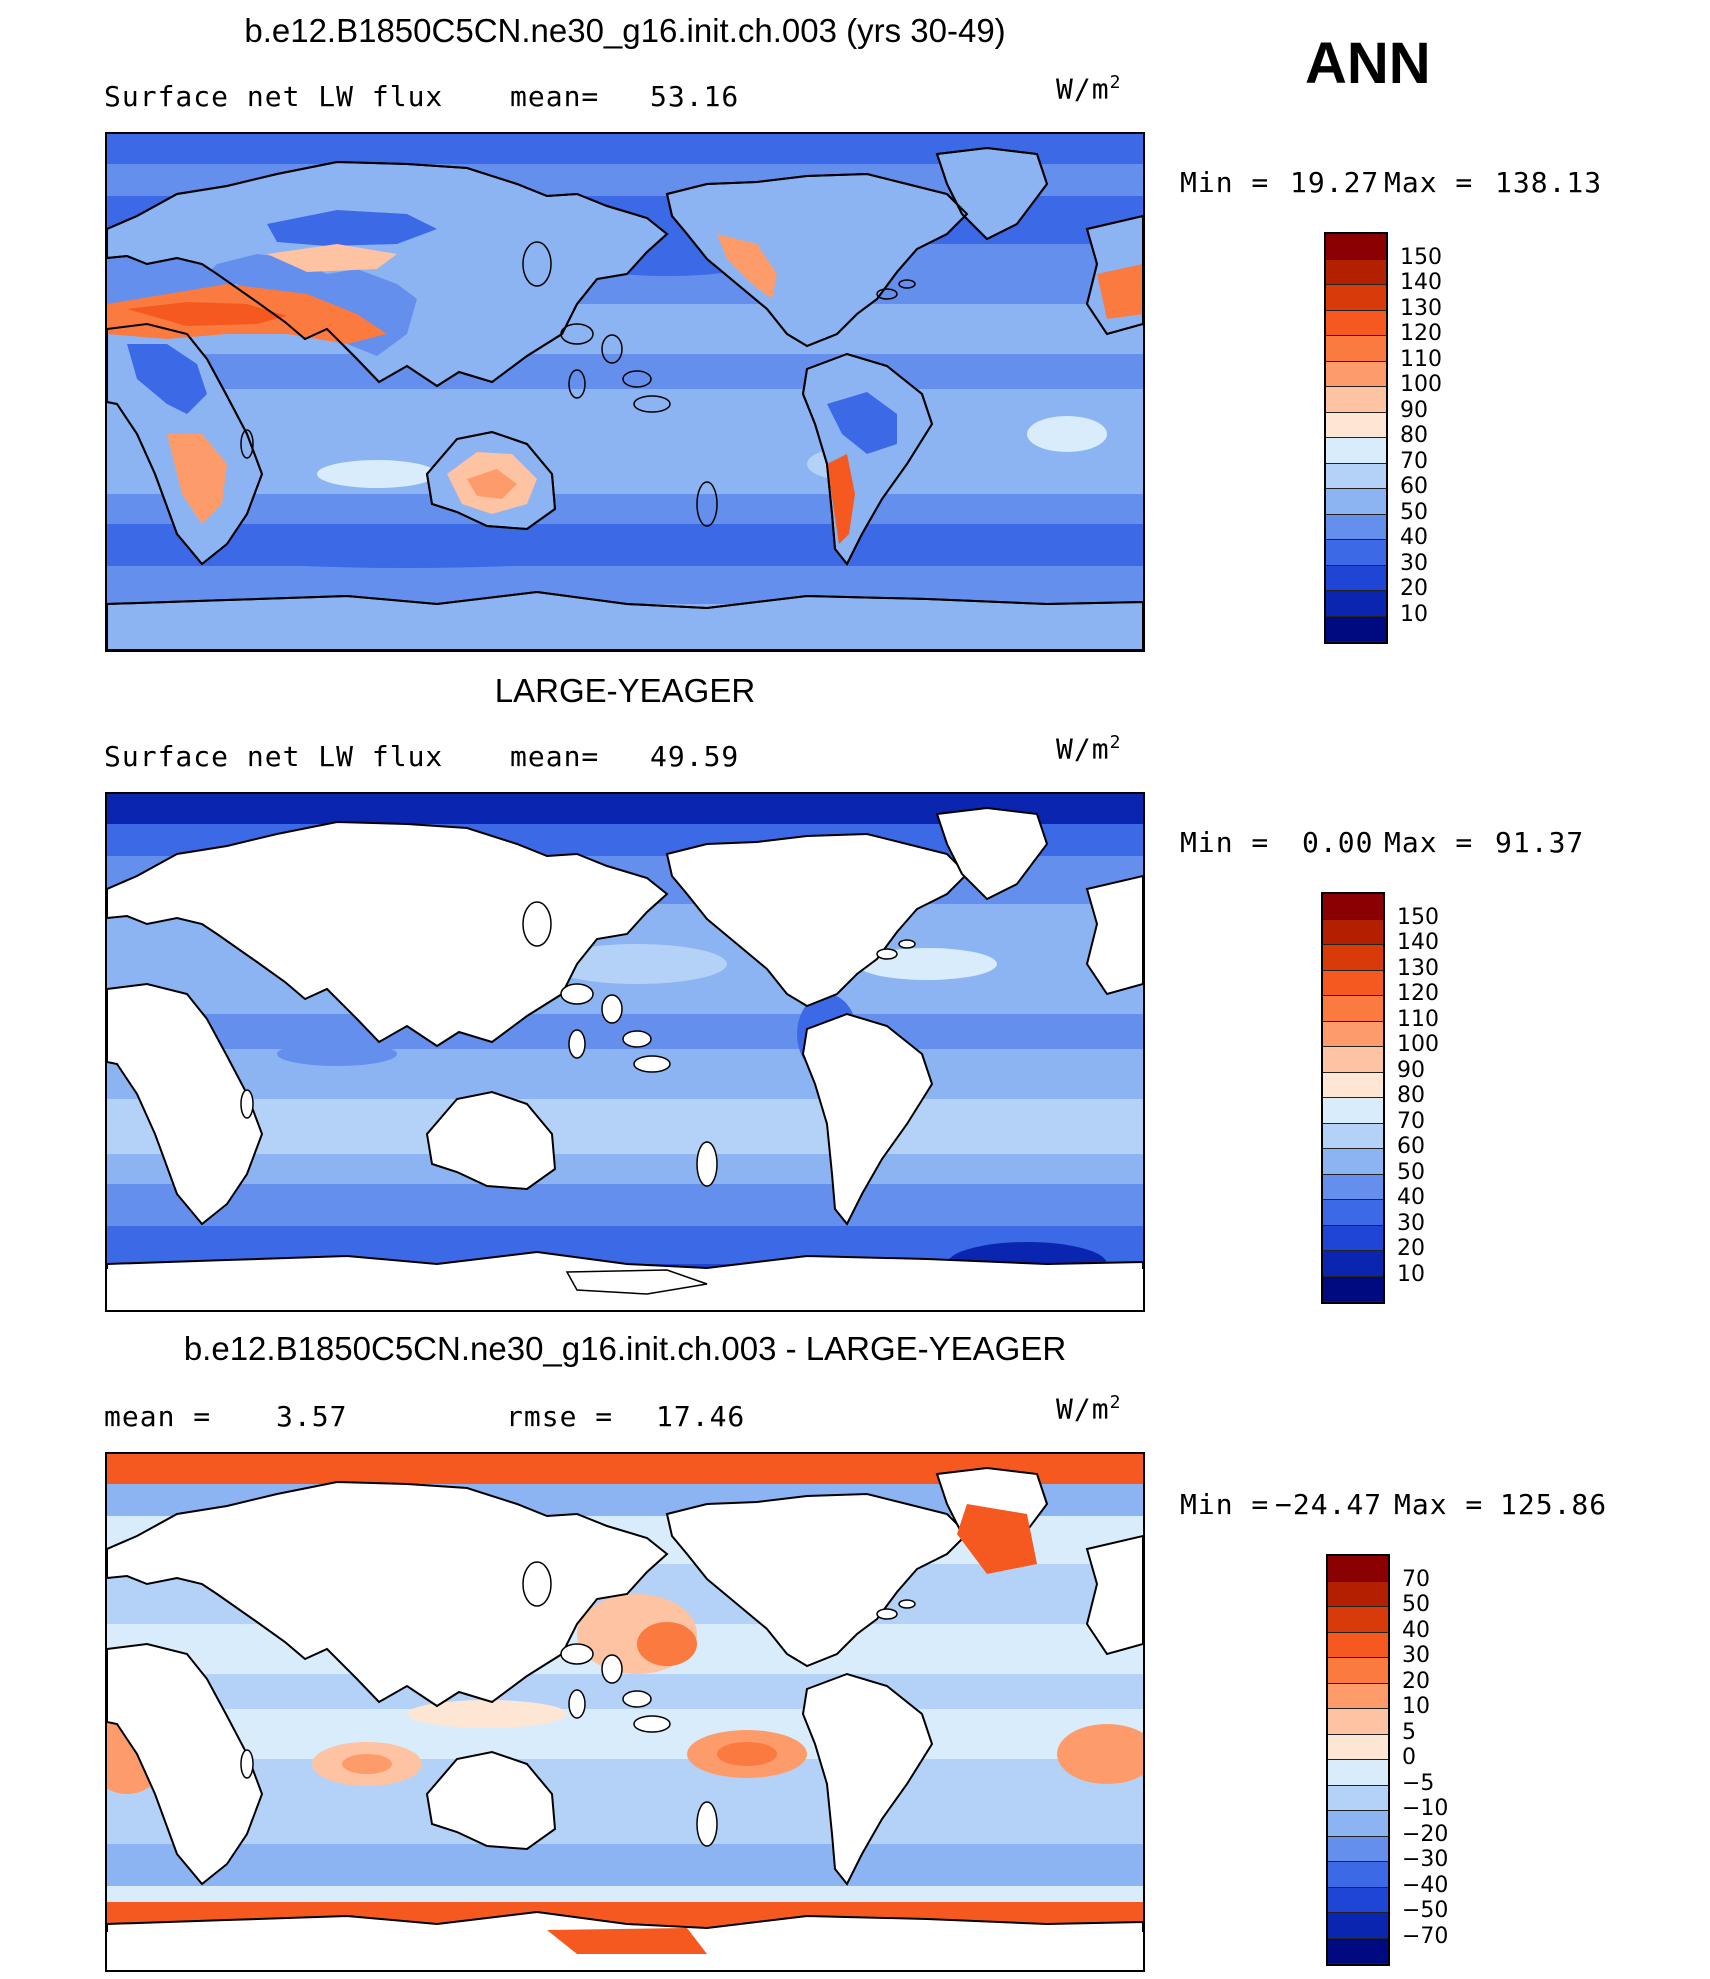 This screenshot has width=1710, height=1979. Describe the element at coordinates (1421, 359) in the screenshot. I see `colorbar-tick-label: 110` at that location.